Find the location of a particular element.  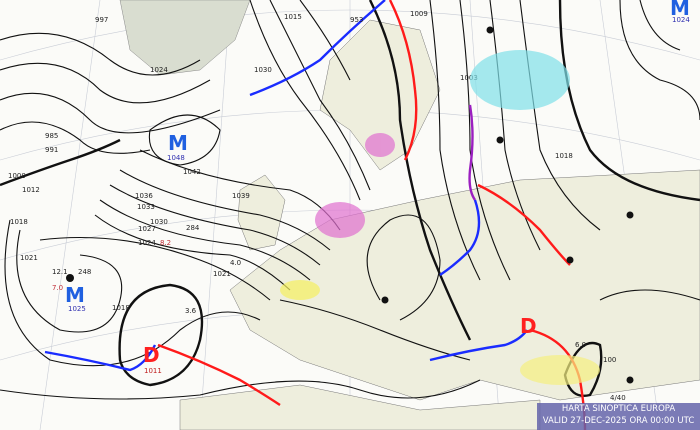

isobar-label: 985 is located at coordinates (51, 136).